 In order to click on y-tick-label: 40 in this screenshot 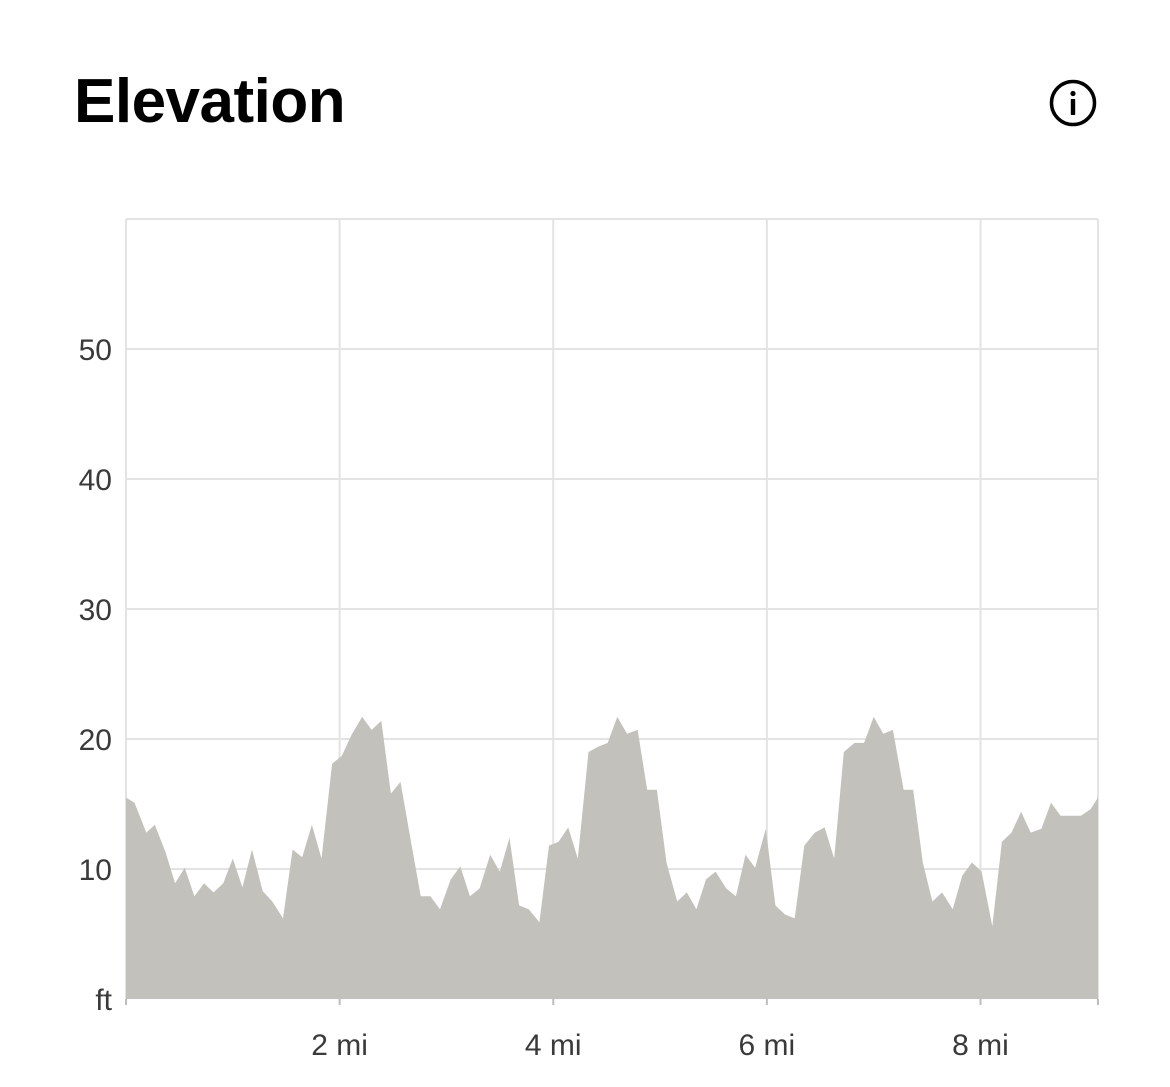, I will do `click(95, 480)`.